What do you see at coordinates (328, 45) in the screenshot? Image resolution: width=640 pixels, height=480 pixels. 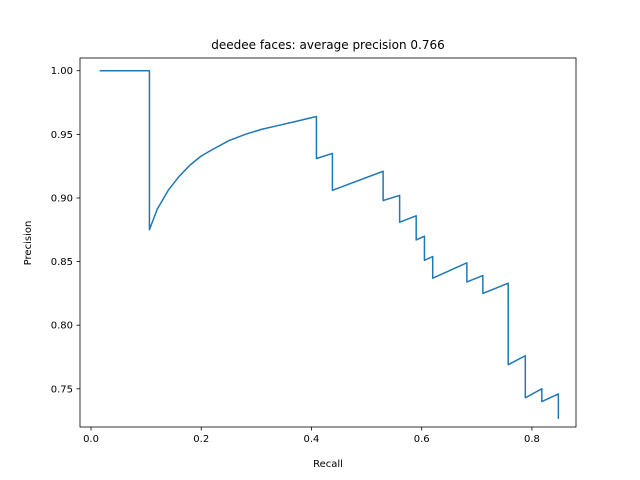 I see `chart-title: deedee faces: average precision 0.766` at bounding box center [328, 45].